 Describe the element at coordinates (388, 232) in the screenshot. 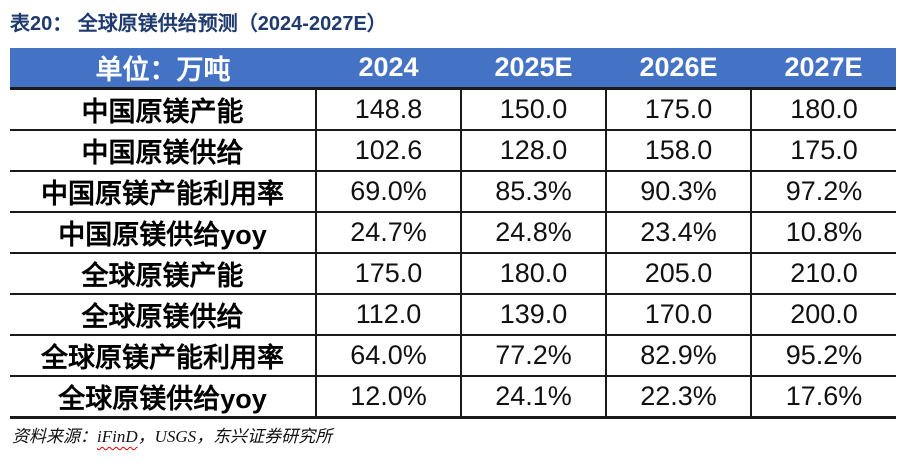

I see `cell-value: 24.7%` at that location.